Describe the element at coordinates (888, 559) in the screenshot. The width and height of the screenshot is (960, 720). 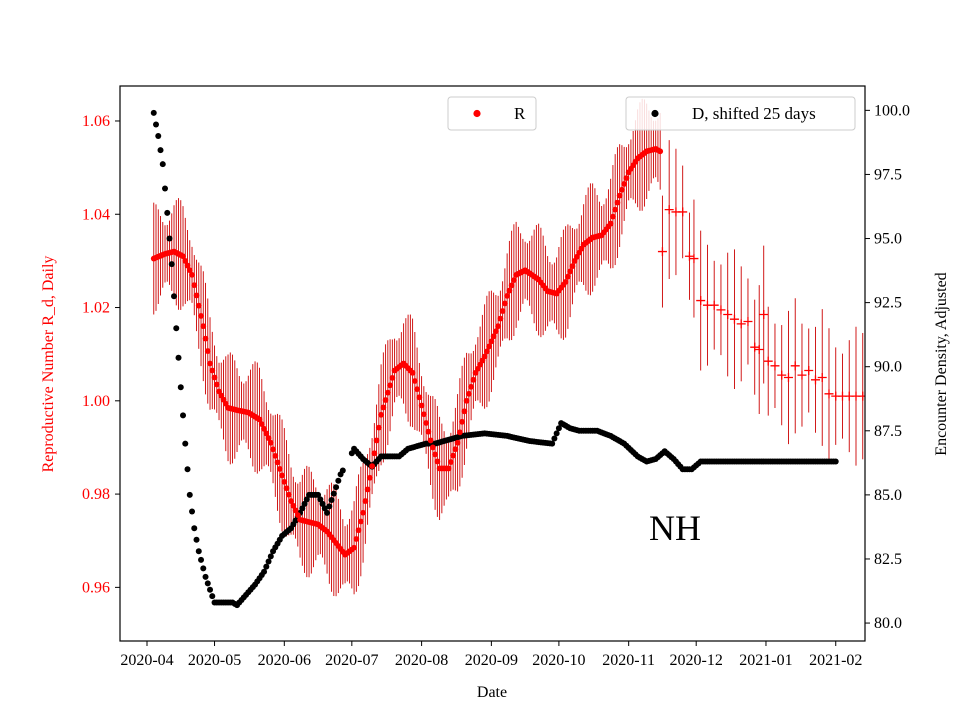
I see `y-right-tick-label: 82.5` at that location.